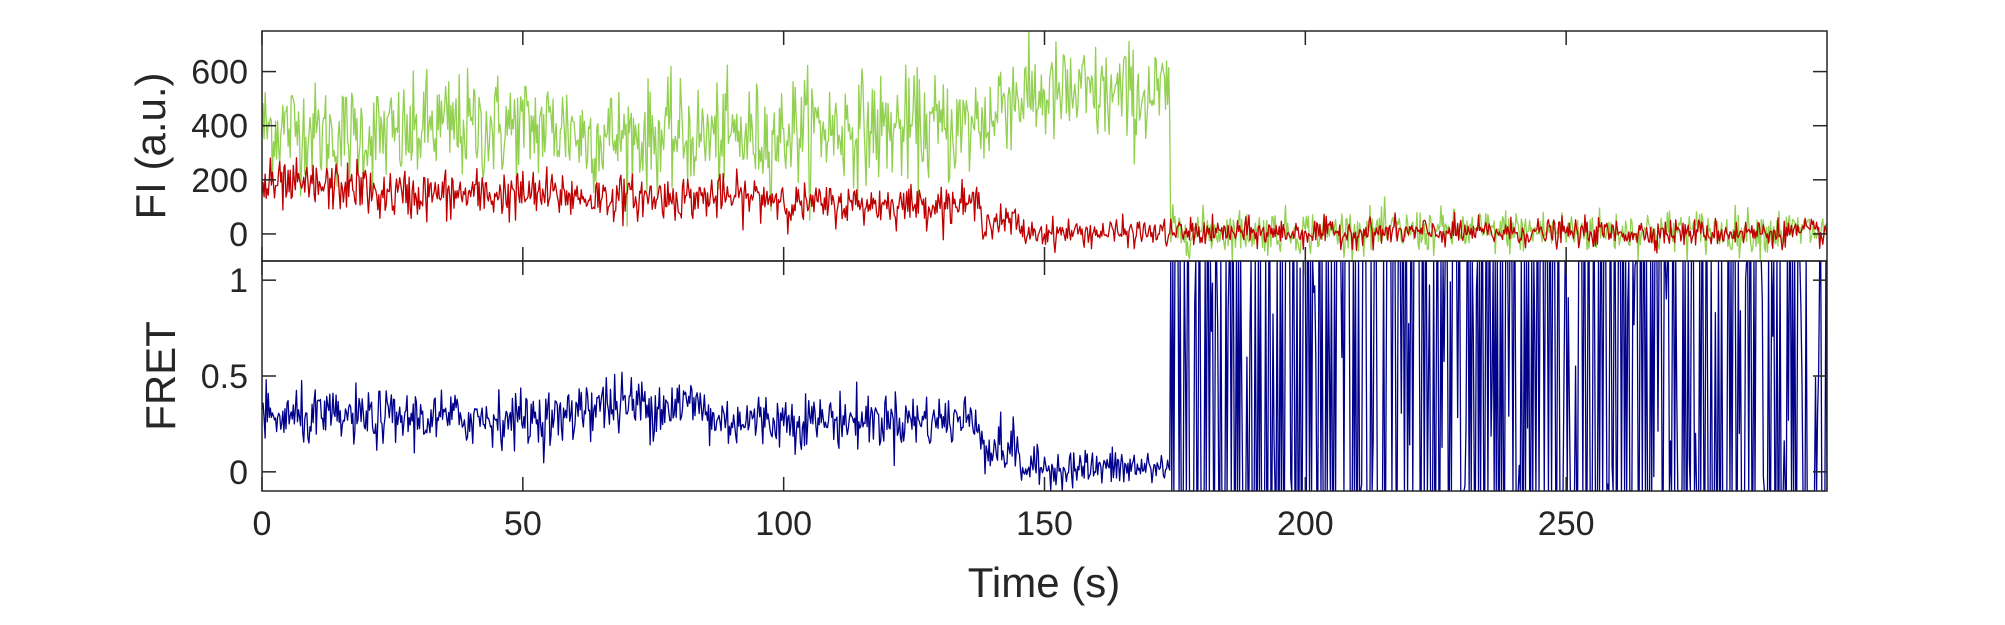 The height and width of the screenshot is (625, 2005). Describe the element at coordinates (219, 181) in the screenshot. I see `y-tick-label-0-1: 200` at that location.